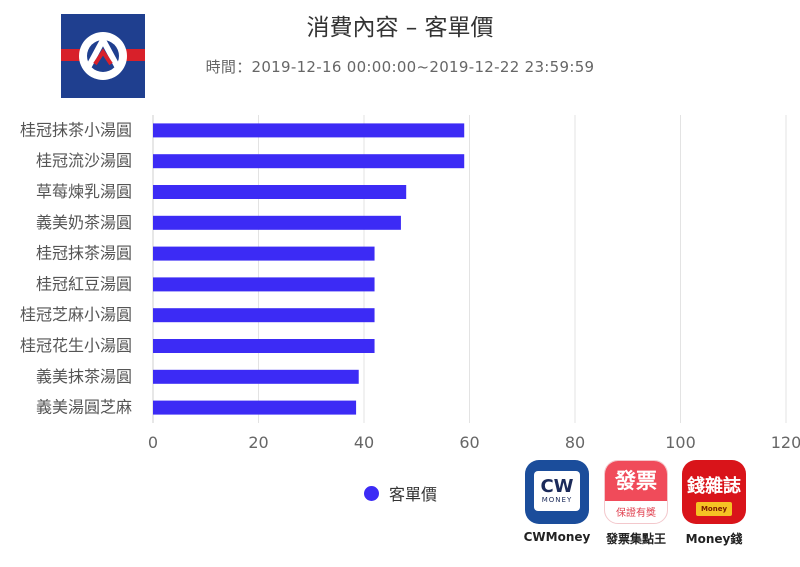 Image resolution: width=800 pixels, height=567 pixels. Describe the element at coordinates (76, 129) in the screenshot. I see `category-label: 桂冠抹茶小湯圓` at that location.